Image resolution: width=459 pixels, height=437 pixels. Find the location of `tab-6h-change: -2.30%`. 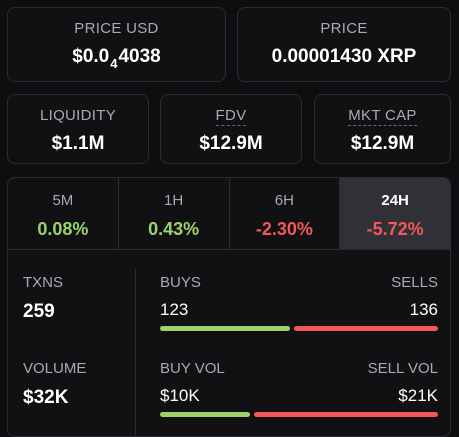

tab-6h-change: -2.30% is located at coordinates (284, 229).